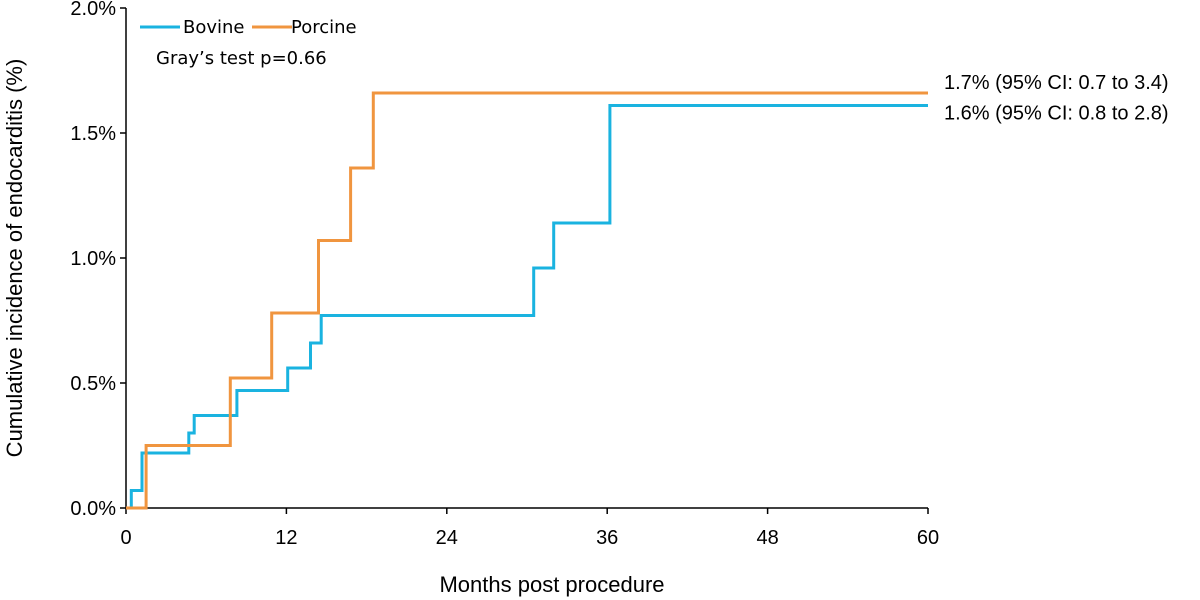  I want to click on y-tick-label: 0.0%, so click(93, 509).